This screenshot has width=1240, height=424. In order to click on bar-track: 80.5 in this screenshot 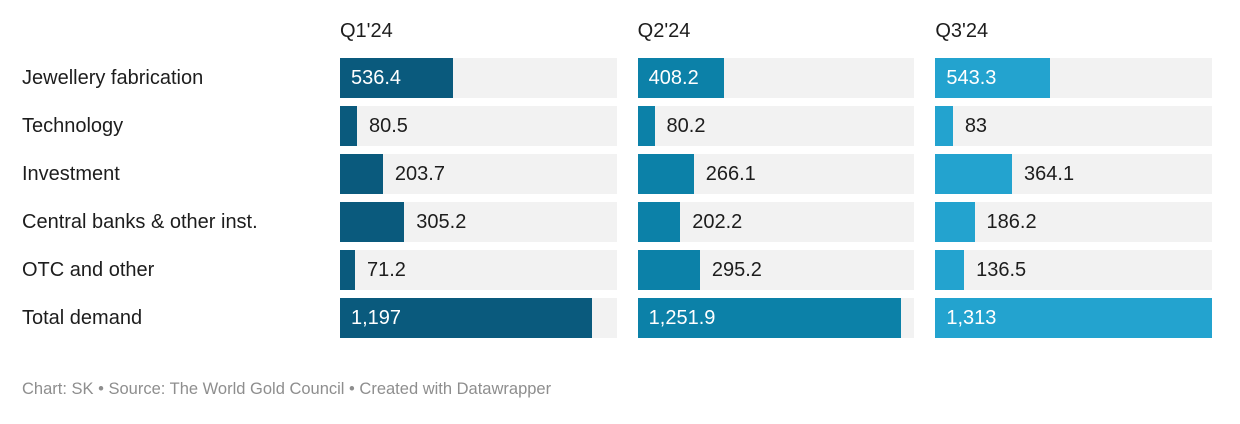, I will do `click(478, 126)`.